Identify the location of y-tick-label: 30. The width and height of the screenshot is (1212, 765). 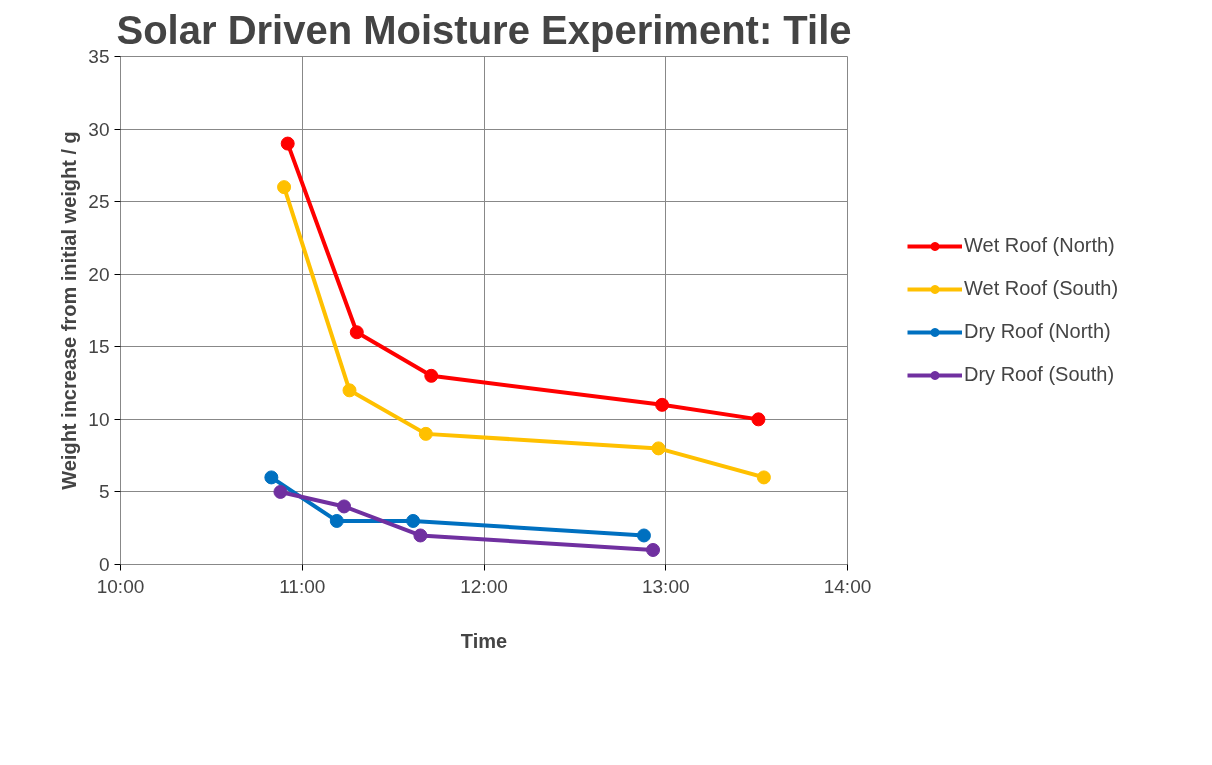
(99, 129).